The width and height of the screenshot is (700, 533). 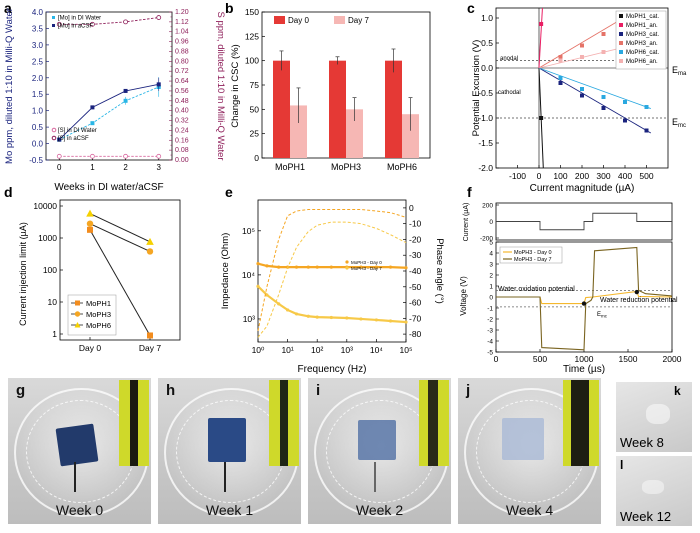 I want to click on photo-week-12: l Week 12, so click(x=654, y=491).